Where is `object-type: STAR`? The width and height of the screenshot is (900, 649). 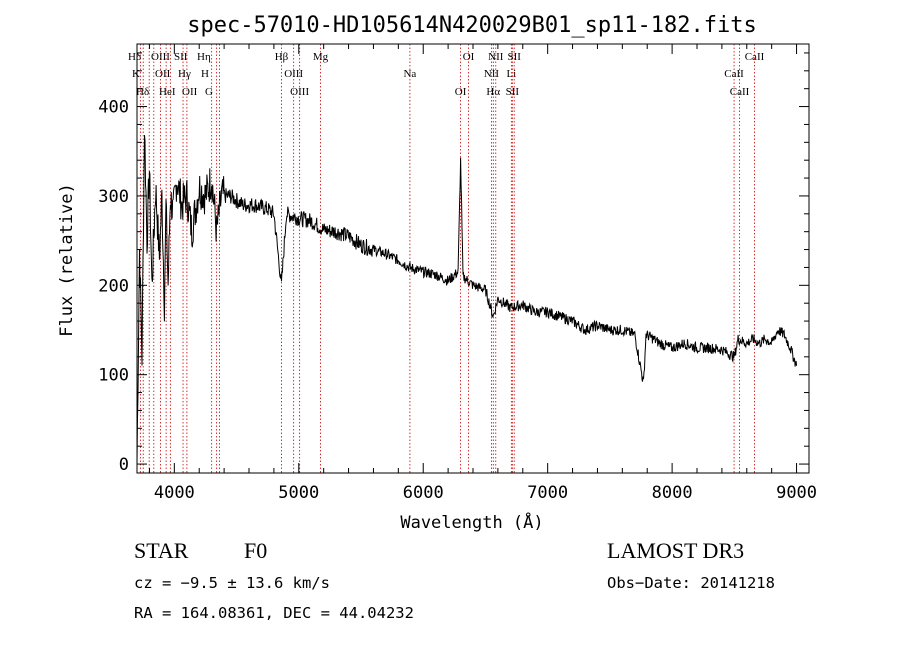 object-type: STAR is located at coordinates (161, 550).